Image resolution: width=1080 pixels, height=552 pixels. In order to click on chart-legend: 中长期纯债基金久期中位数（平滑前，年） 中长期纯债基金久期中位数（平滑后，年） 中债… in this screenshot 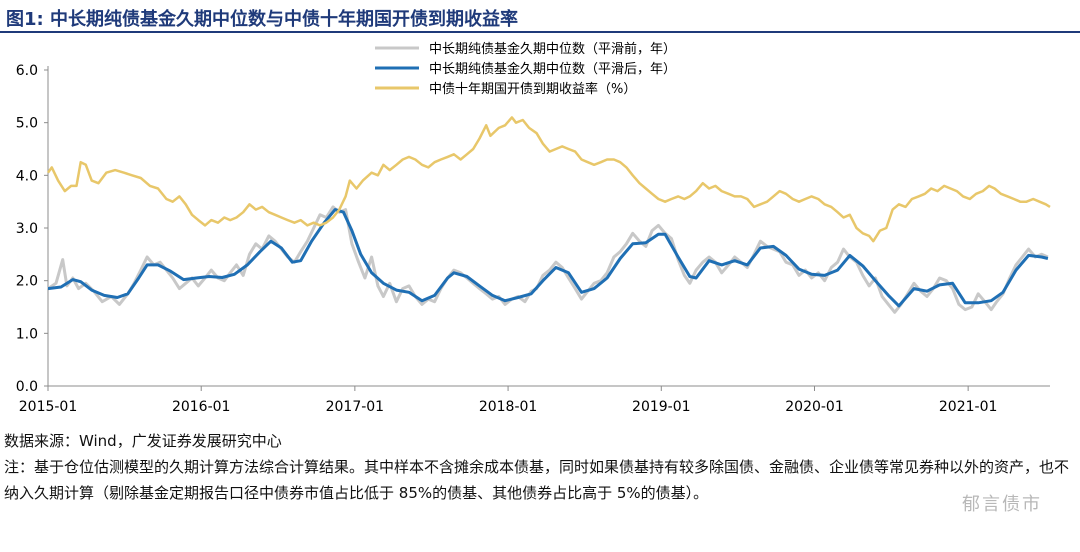, I will do `click(525, 69)`.